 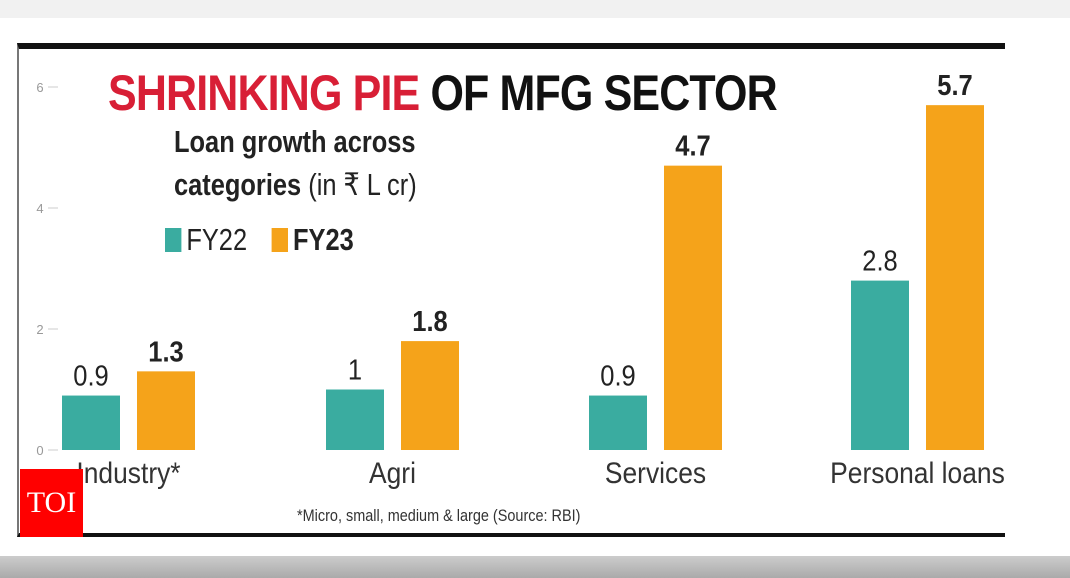 I want to click on data-label: 2.8, so click(x=879, y=260).